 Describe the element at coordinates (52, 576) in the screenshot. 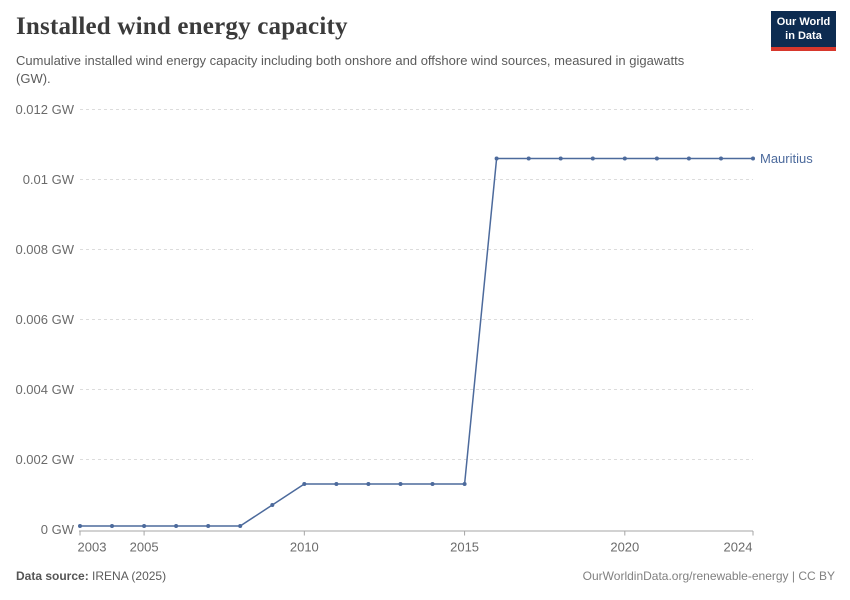

I see `data-source-label: Data source:` at that location.